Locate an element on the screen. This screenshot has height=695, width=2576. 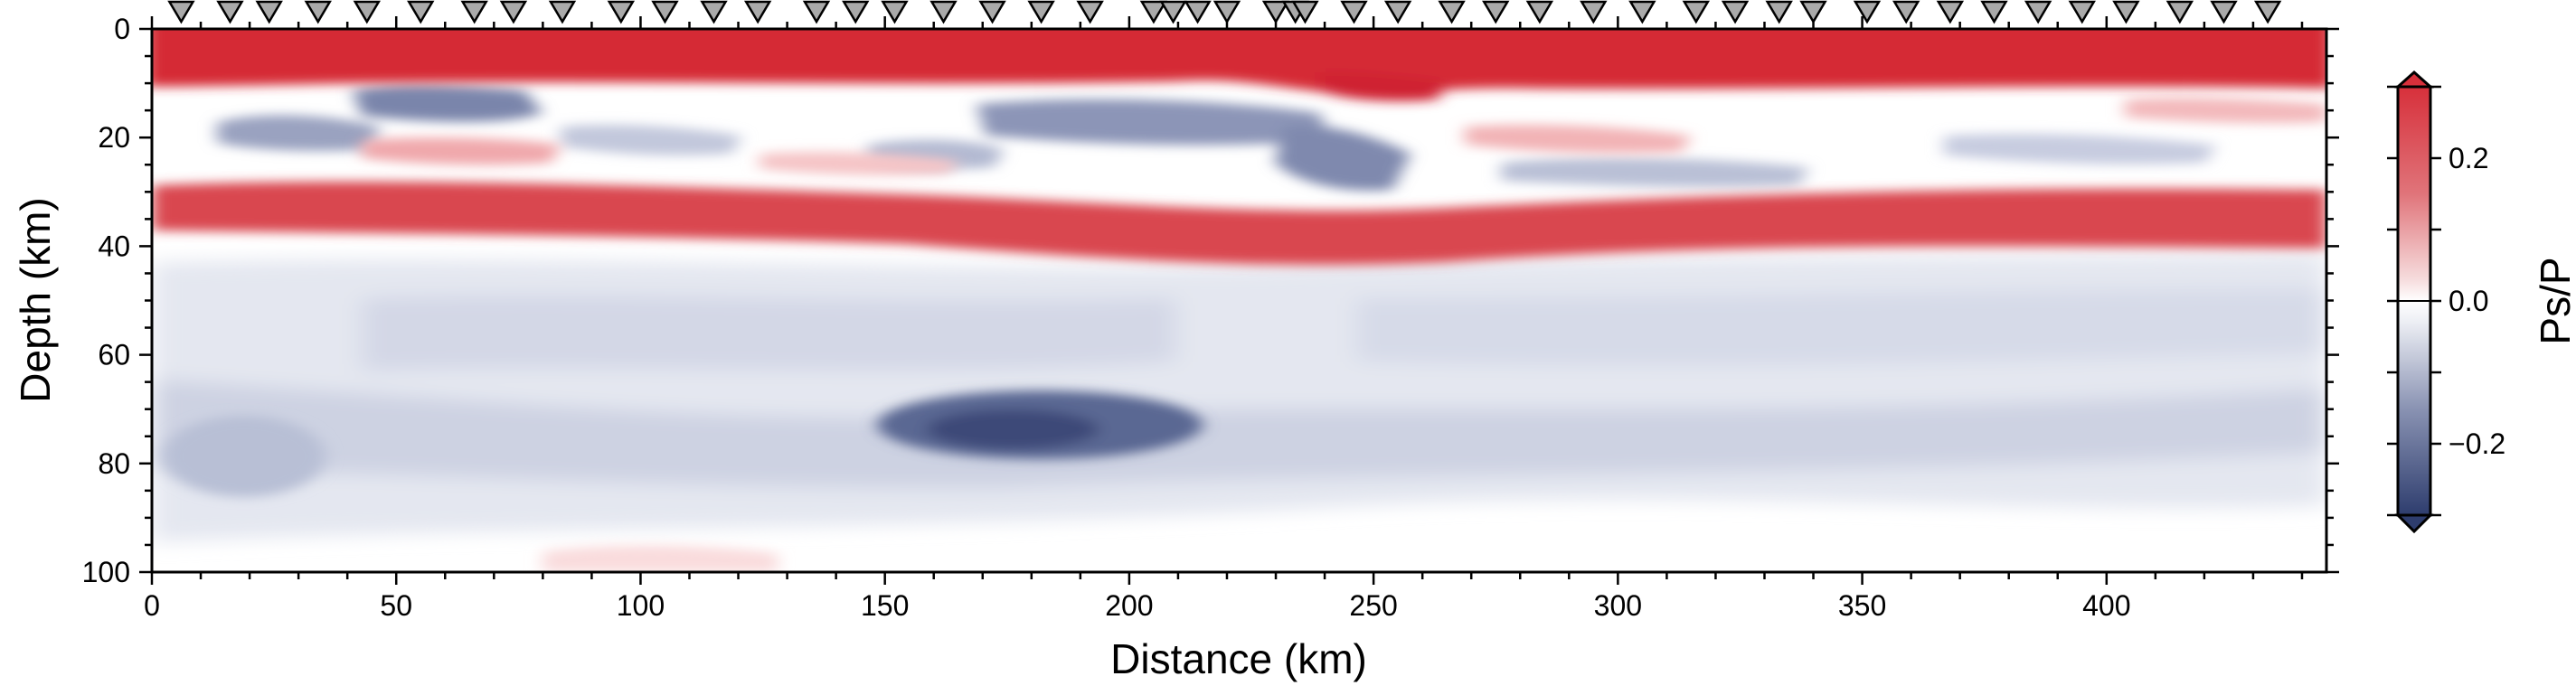
y-tick-label: 20 is located at coordinates (114, 137).